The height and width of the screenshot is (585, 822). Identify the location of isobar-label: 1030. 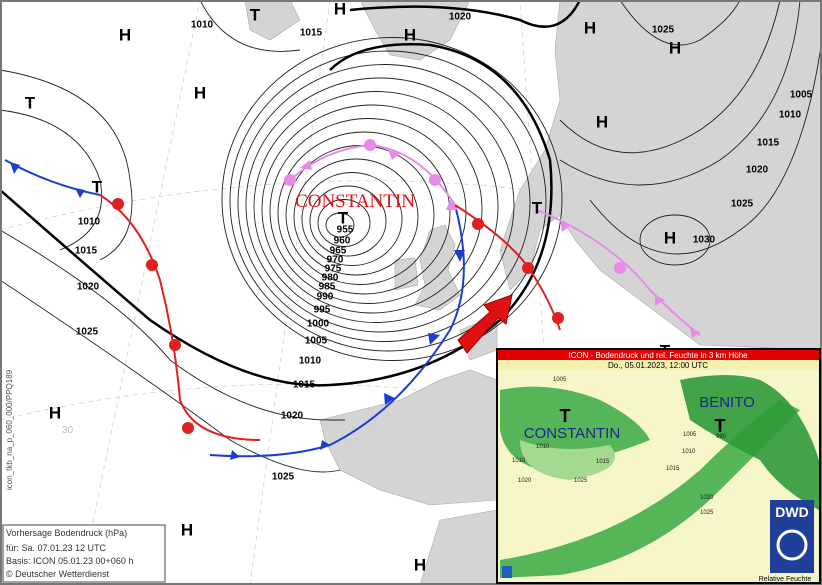
(704, 240).